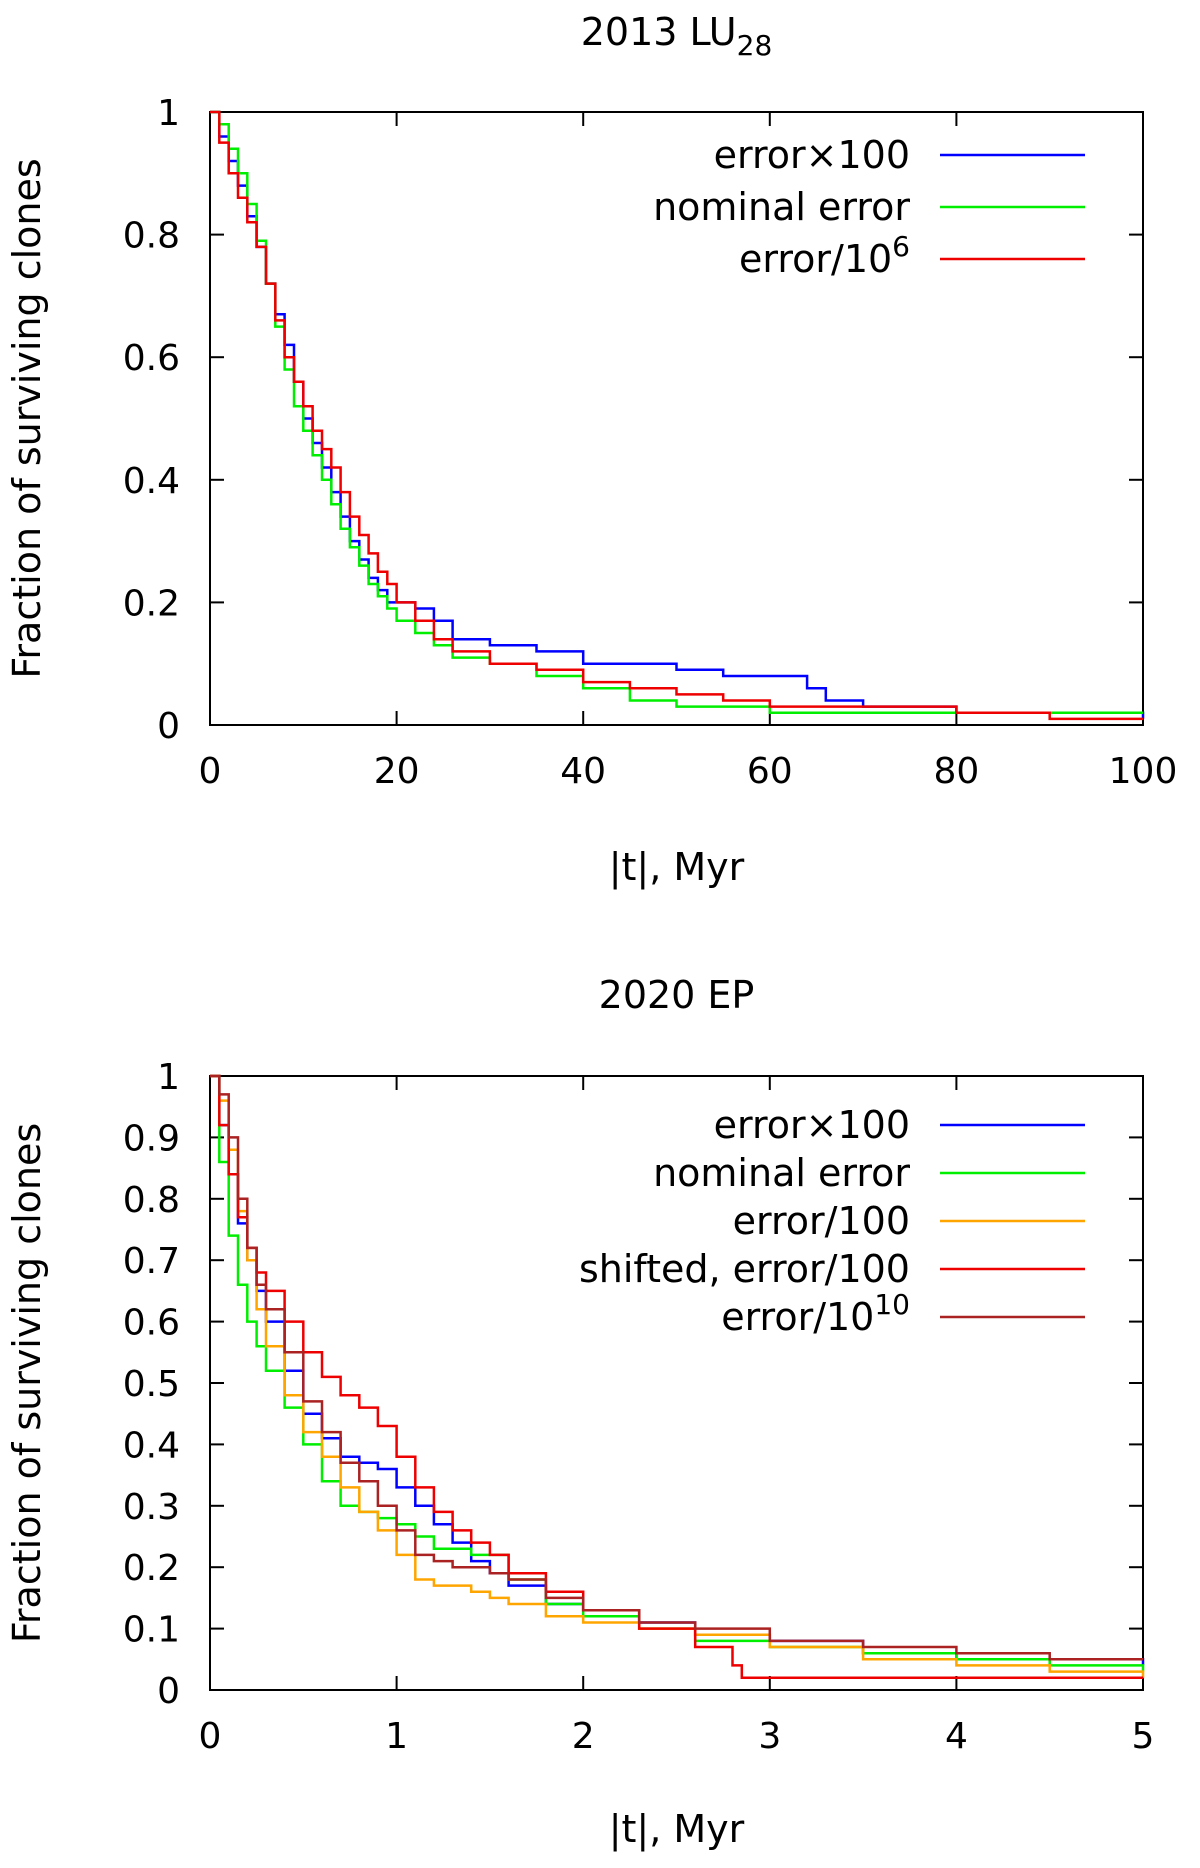  I want to click on x-tick-label: 80, so click(956, 771).